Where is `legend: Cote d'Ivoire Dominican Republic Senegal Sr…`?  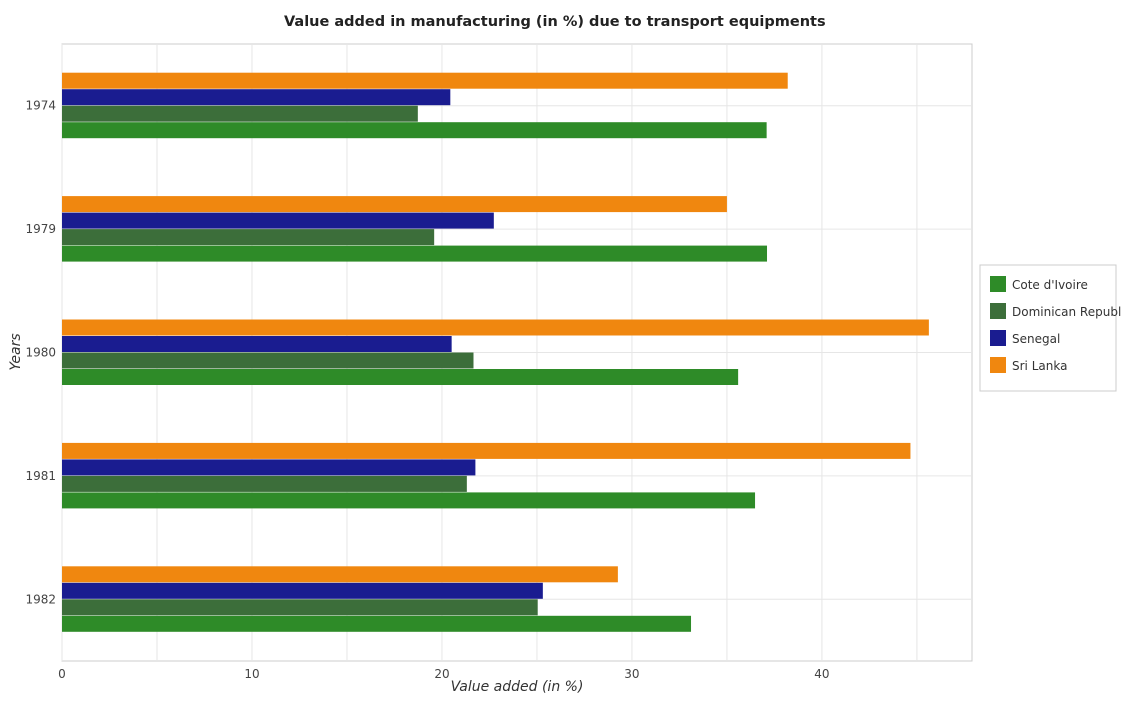 legend: Cote d'Ivoire Dominican Republic Senegal Sr… is located at coordinates (1050, 328).